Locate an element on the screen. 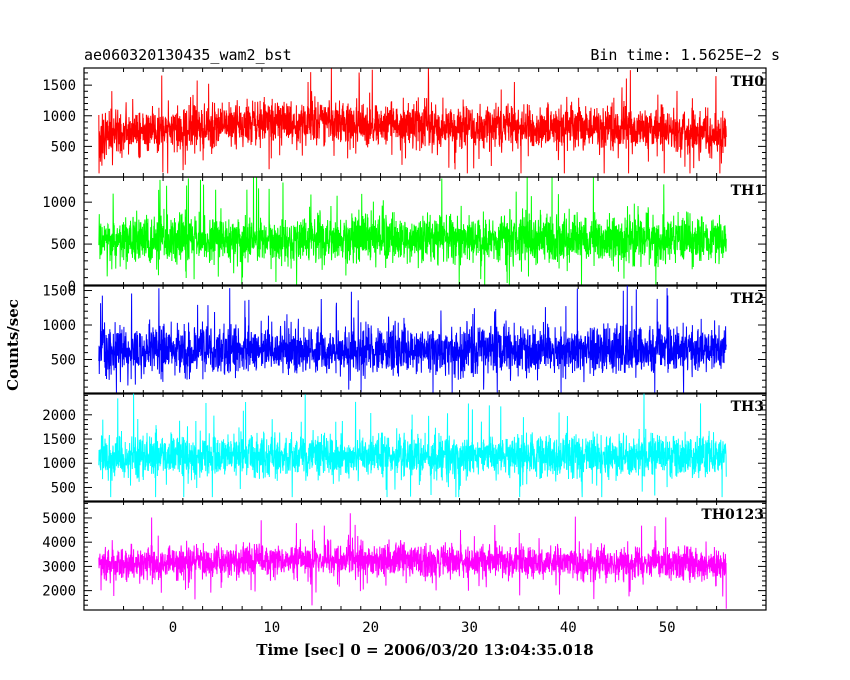 This screenshot has width=850, height=680. panel-label: TH0 is located at coordinates (748, 82).